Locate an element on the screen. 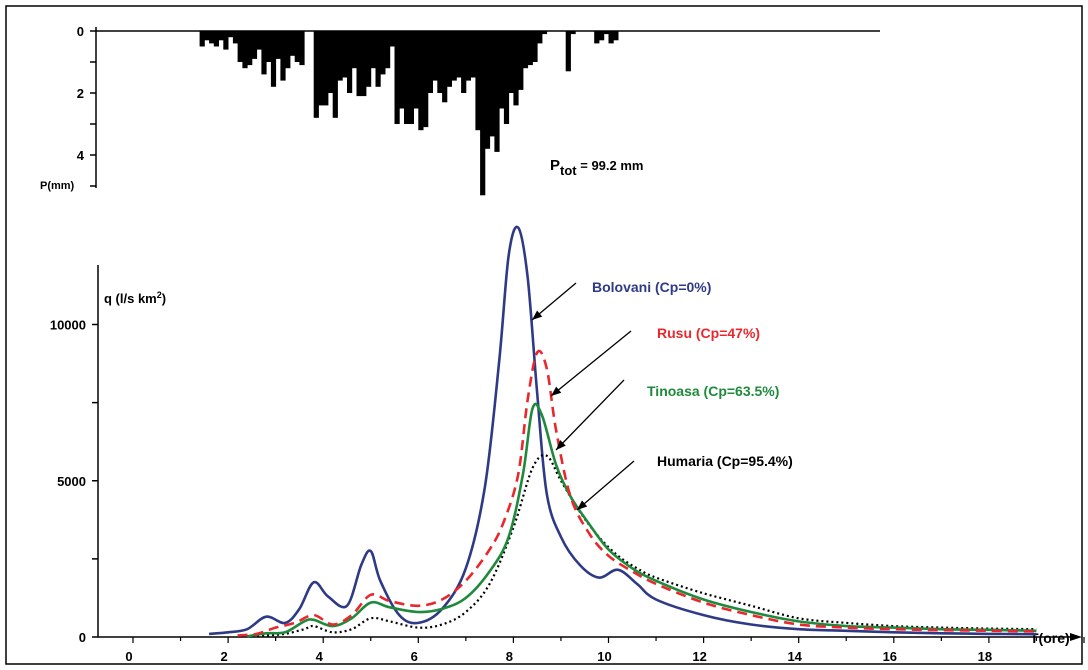 The image size is (1088, 670). discharge-x-tick-label: 8 is located at coordinates (509, 656).